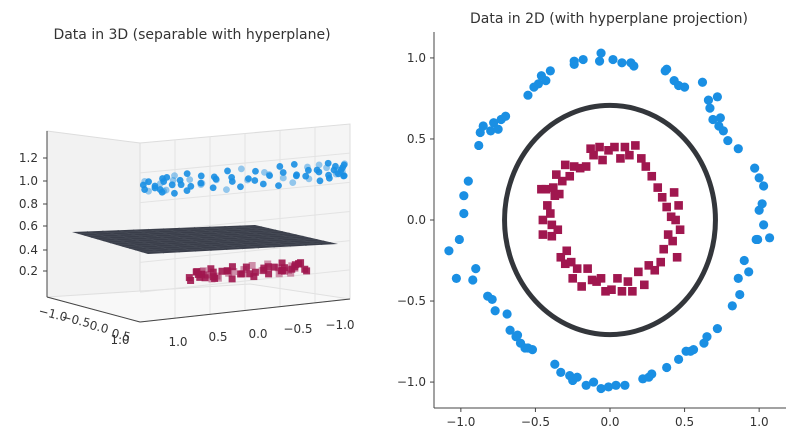  What do you see at coordinates (248, 271) in the screenshot?
I see `inner-series-3d` at bounding box center [248, 271].